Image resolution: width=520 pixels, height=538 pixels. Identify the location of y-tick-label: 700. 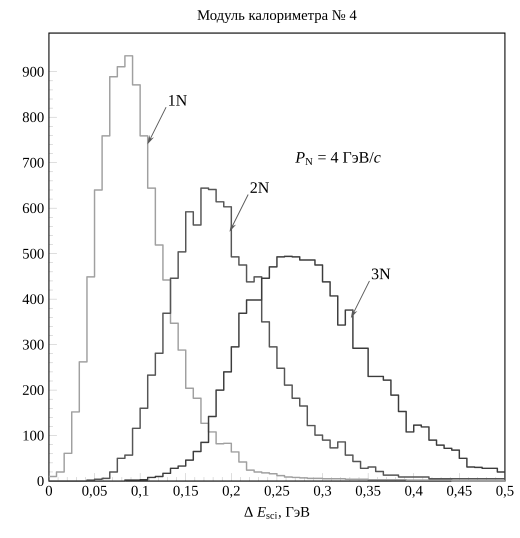
(33, 163).